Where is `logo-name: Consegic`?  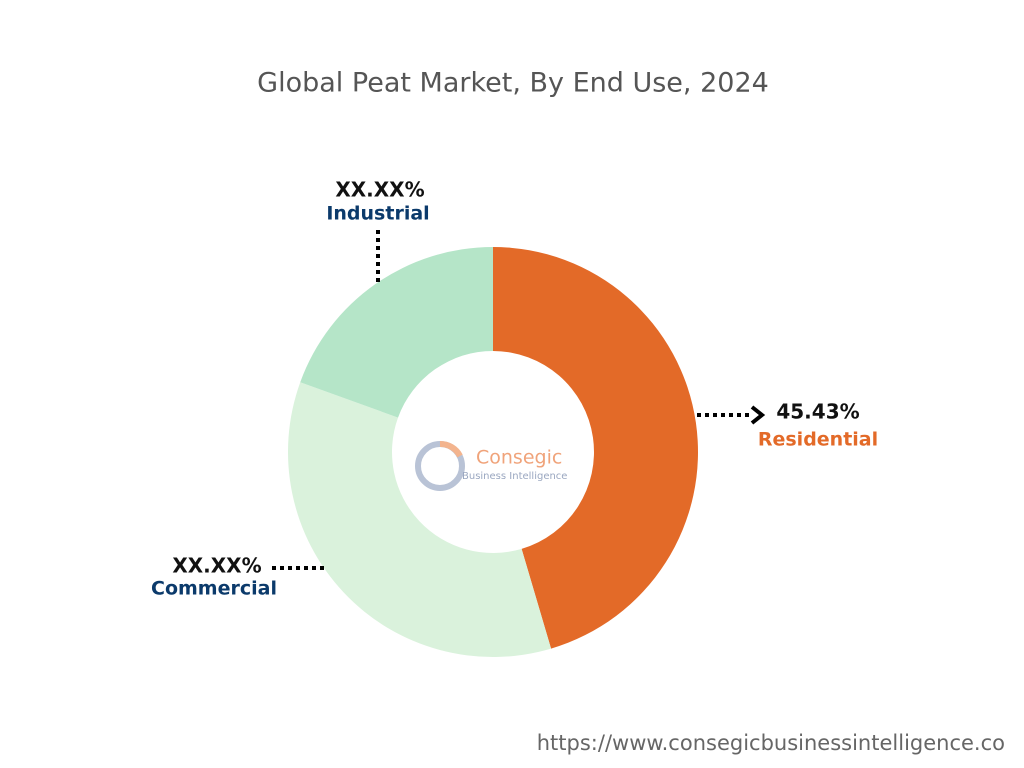
logo-name: Consegic is located at coordinates (519, 458).